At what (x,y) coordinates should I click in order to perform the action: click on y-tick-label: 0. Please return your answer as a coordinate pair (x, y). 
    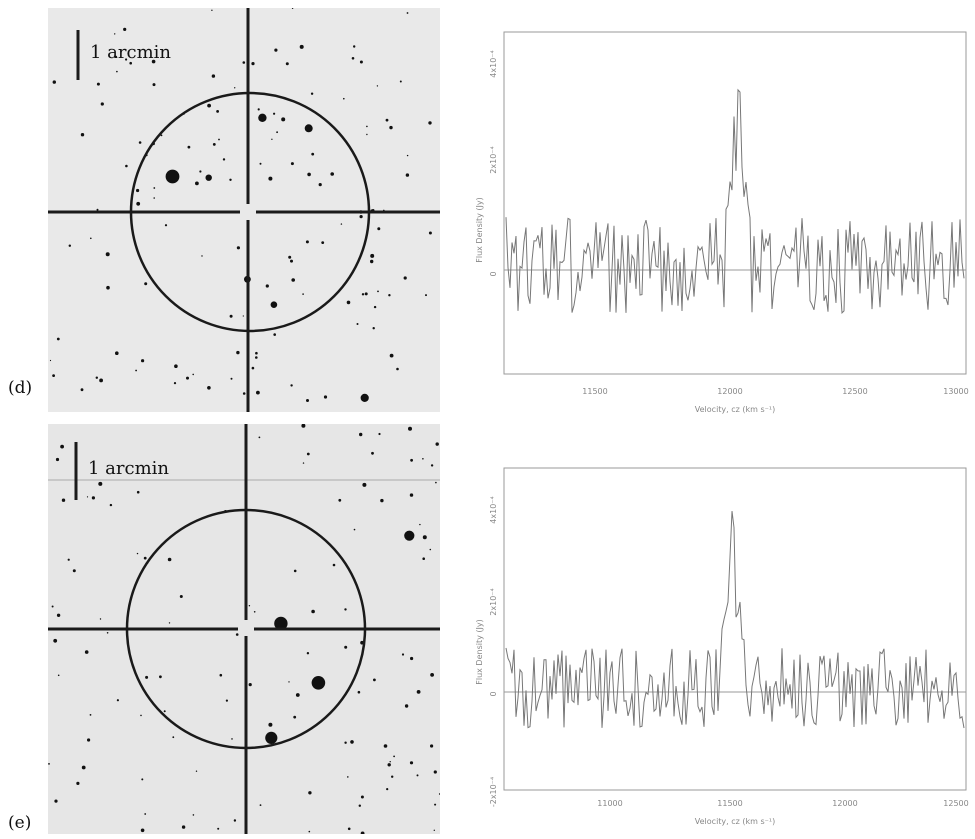
    Looking at the image, I should click on (493, 693).